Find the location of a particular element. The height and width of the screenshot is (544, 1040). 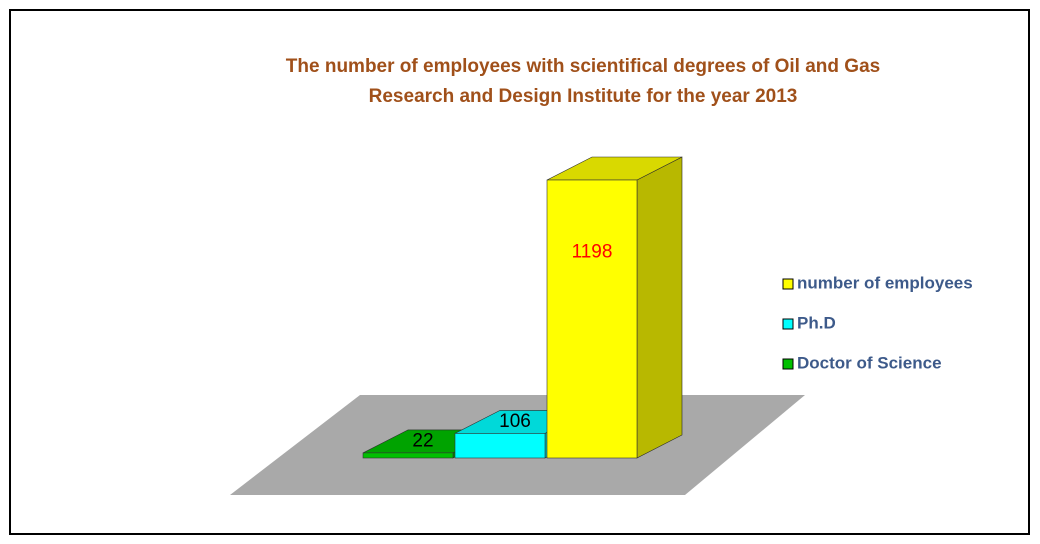

data-label: 106 is located at coordinates (515, 421).